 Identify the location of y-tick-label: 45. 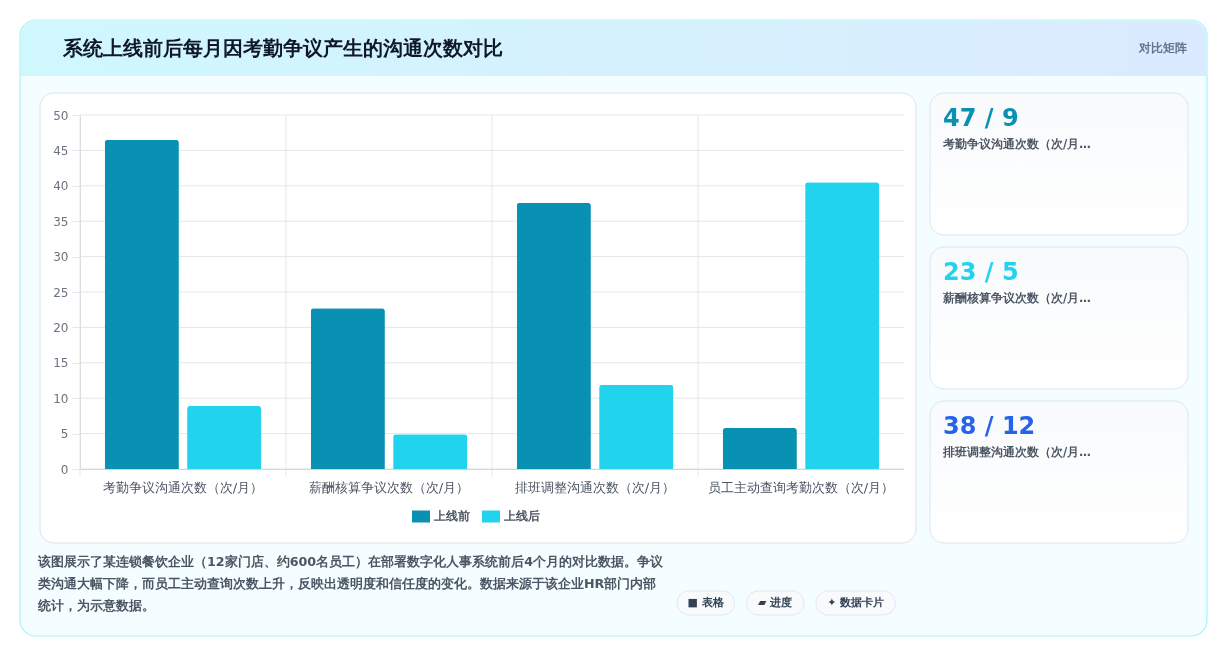
(61, 150).